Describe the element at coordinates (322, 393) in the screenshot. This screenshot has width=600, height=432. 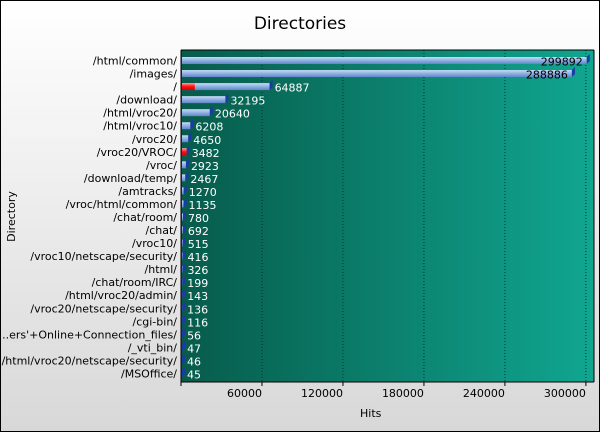
I see `x-tick-label: 120000` at that location.